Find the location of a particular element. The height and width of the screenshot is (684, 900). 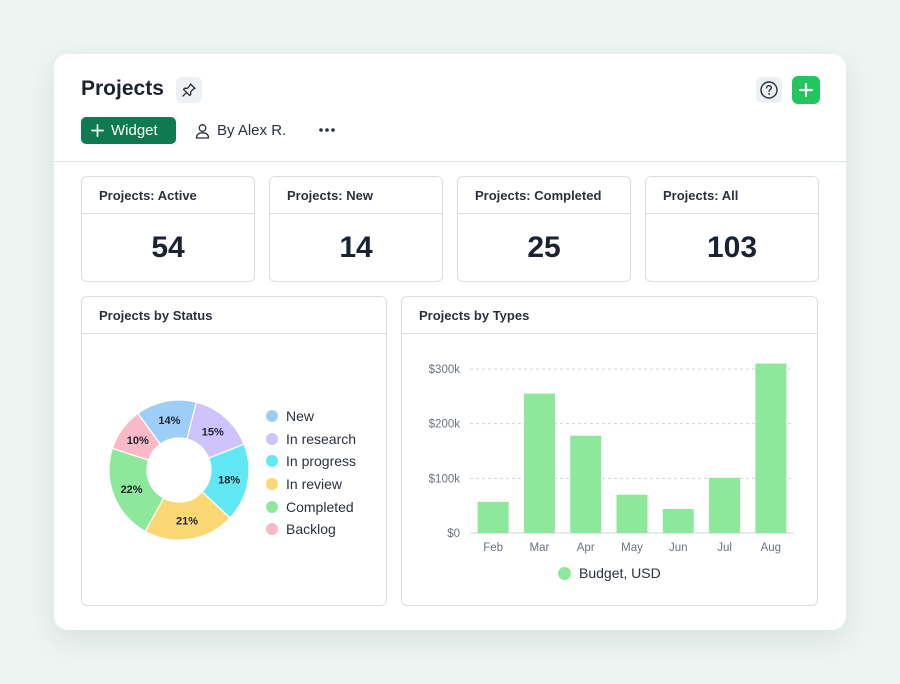

donut-slice-in-review is located at coordinates (187, 516).